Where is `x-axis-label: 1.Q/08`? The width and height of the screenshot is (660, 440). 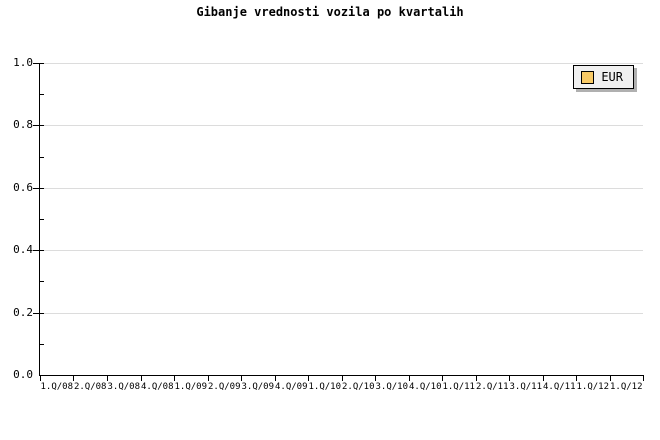 x-axis-label: 1.Q/08 is located at coordinates (56, 387).